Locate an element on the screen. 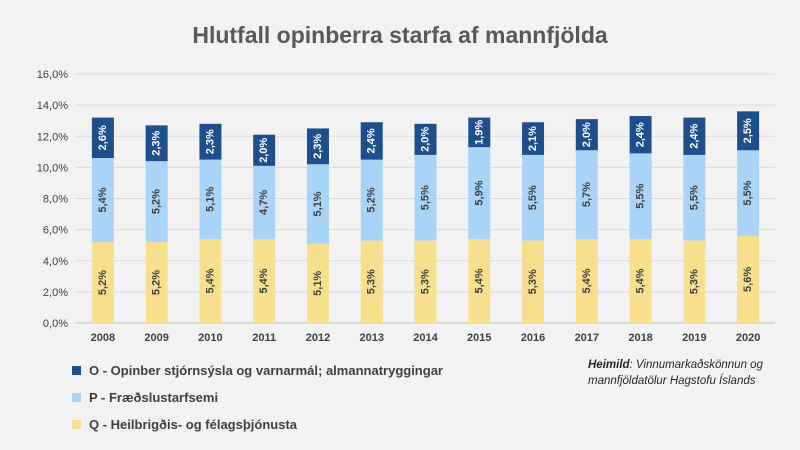 The image size is (800, 450). data-label: 5,6% is located at coordinates (748, 279).